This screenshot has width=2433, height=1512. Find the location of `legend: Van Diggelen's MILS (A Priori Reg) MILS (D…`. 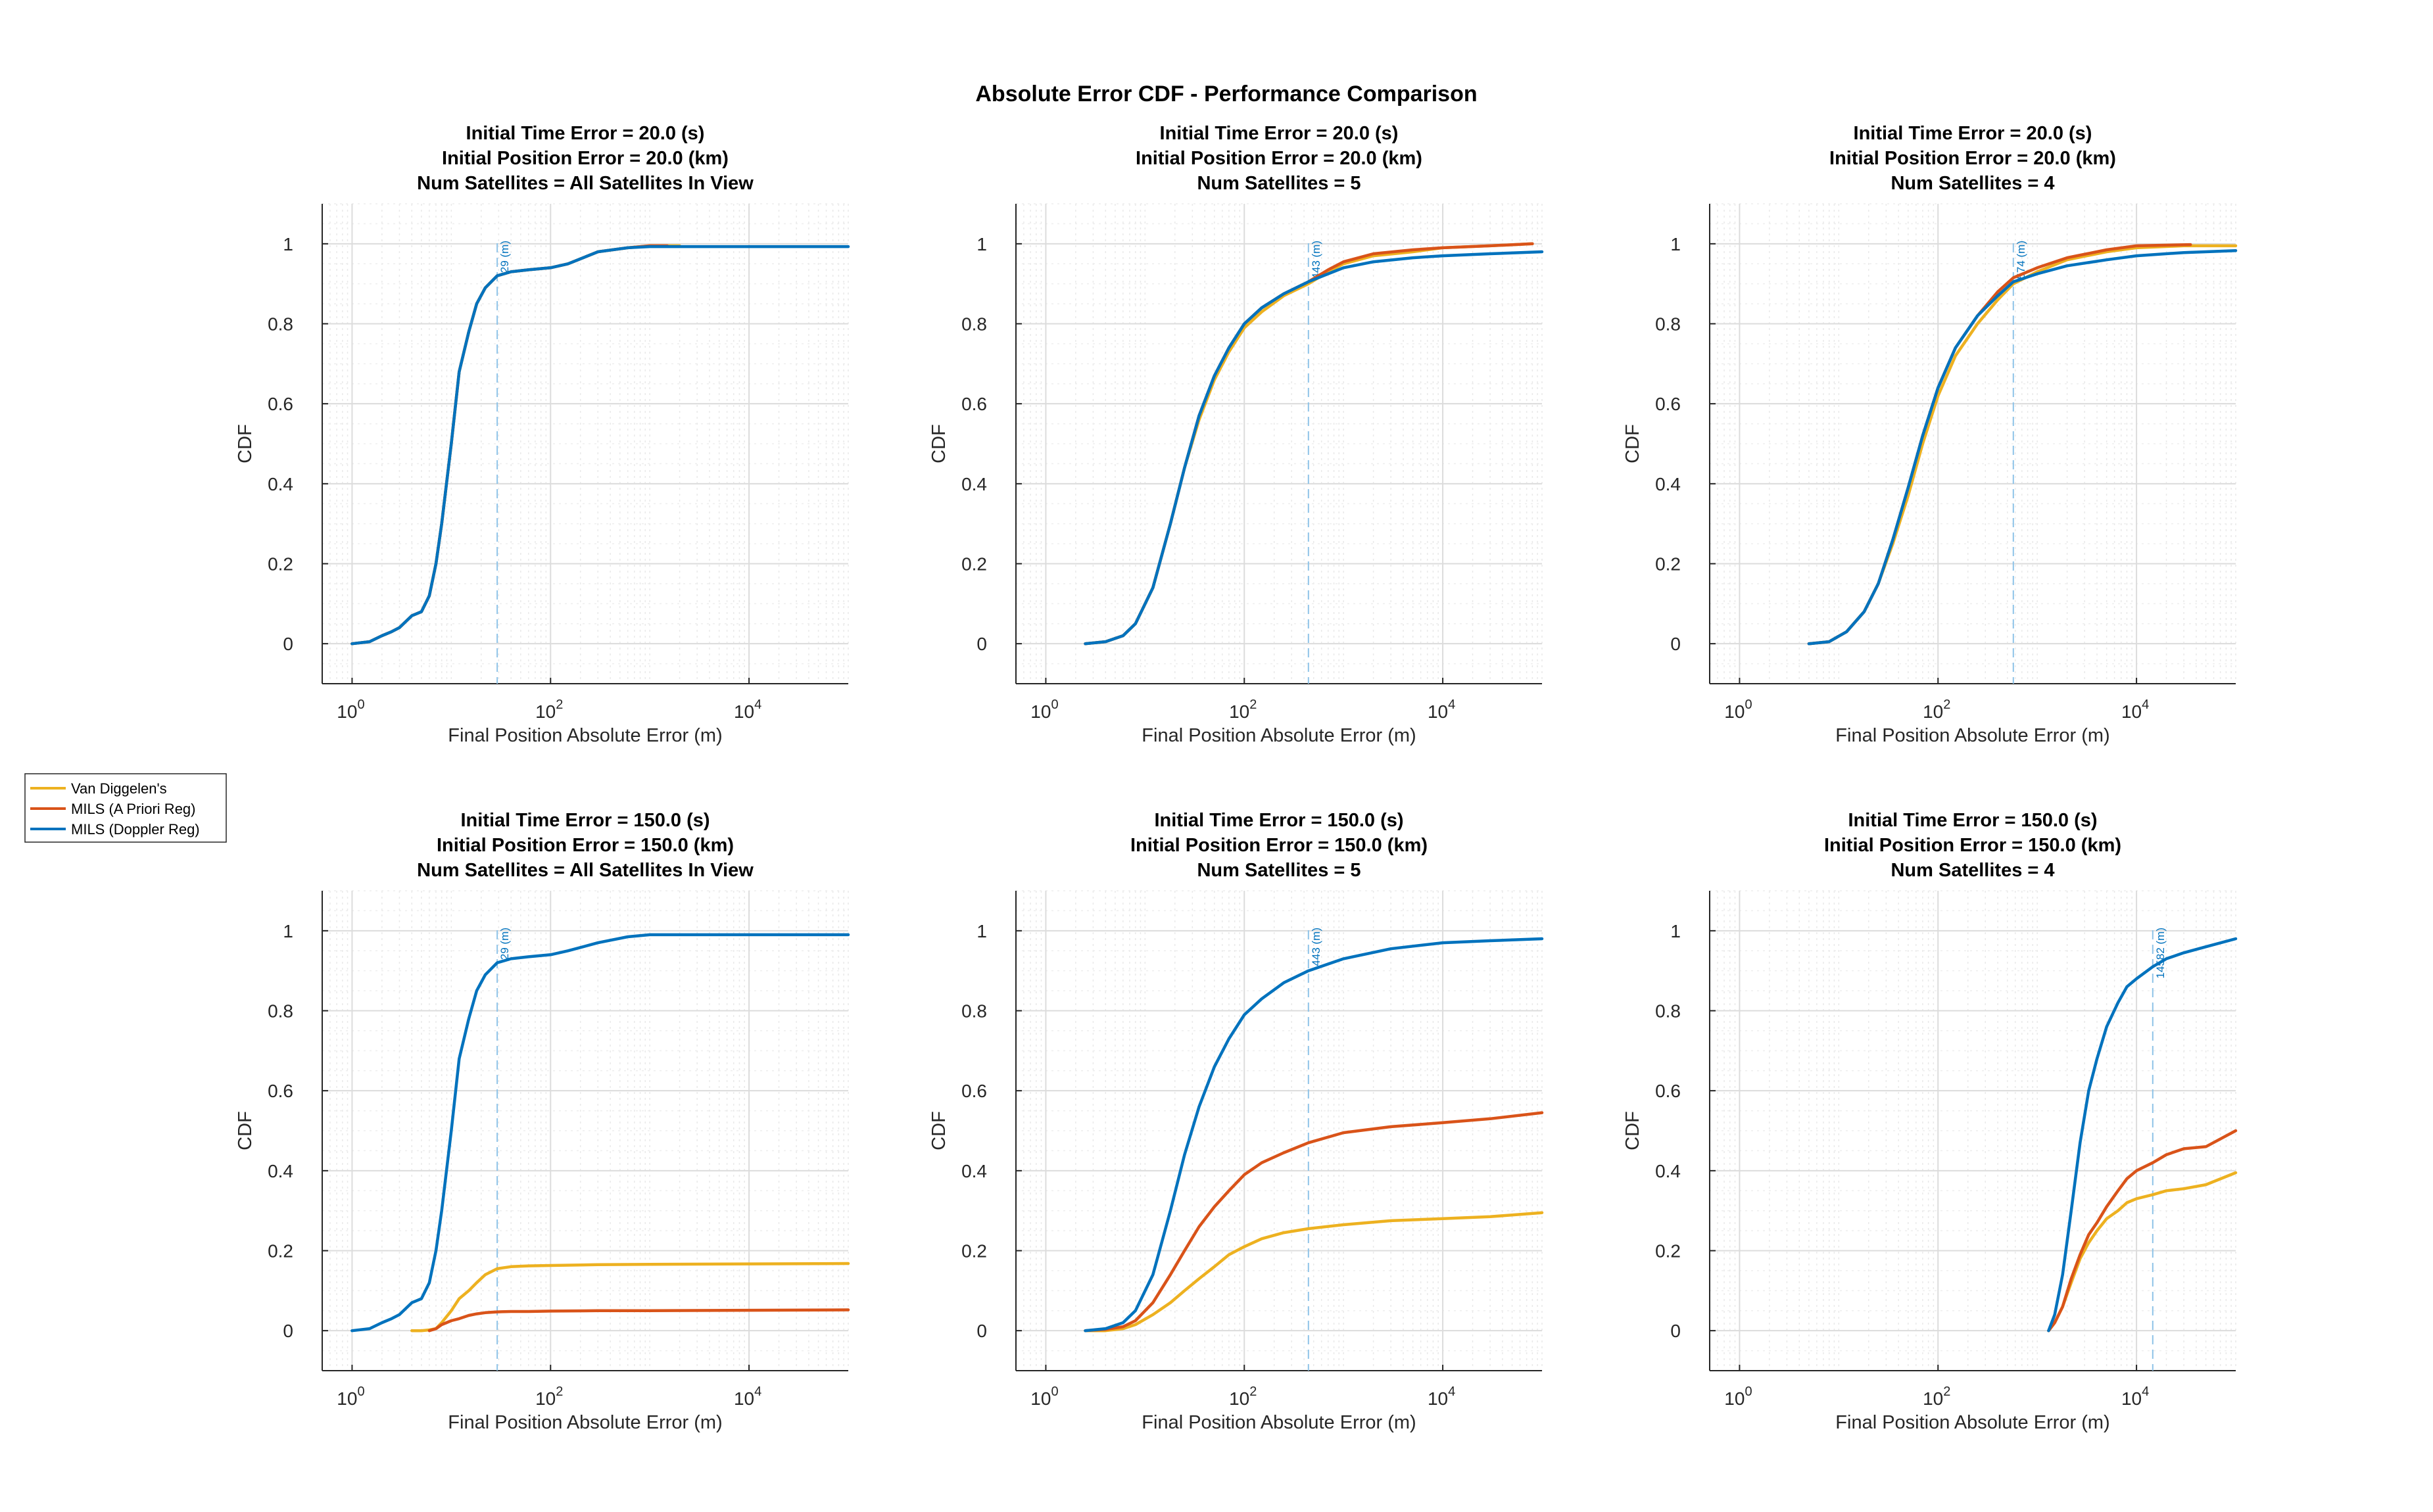

legend: Van Diggelen's MILS (A Priori Reg) MILS (D… is located at coordinates (125, 808).